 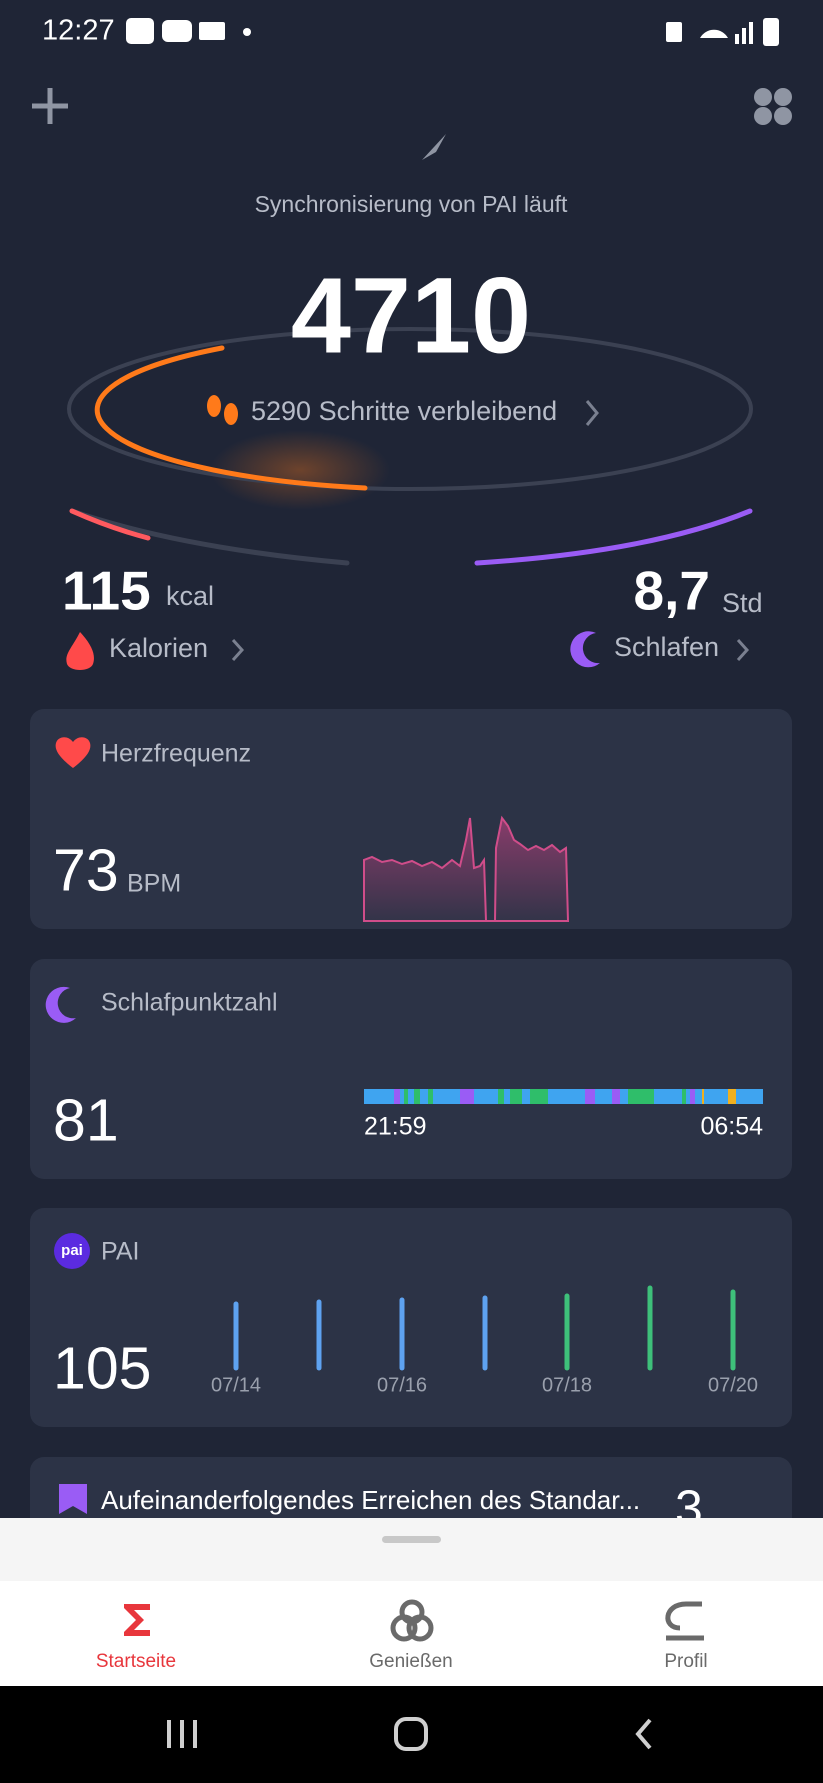 I want to click on sleep-score-value: 81, so click(x=86, y=1121).